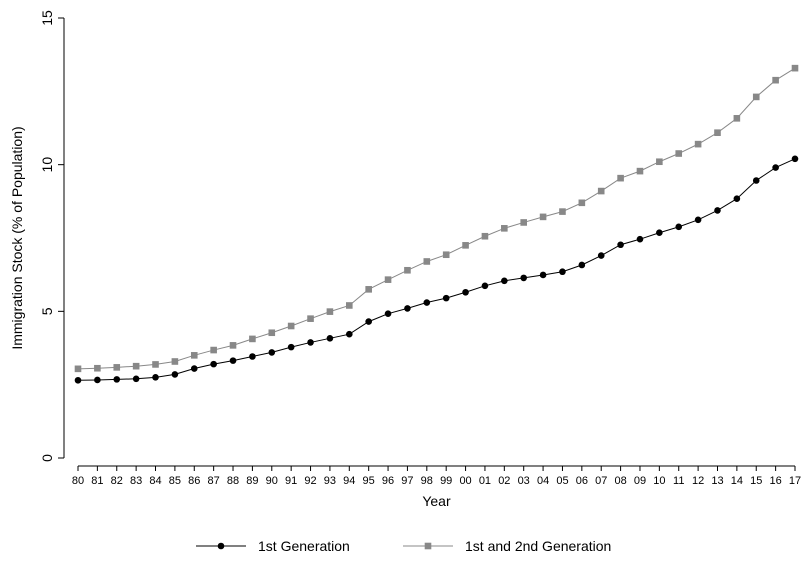 The width and height of the screenshot is (803, 562). Describe the element at coordinates (47, 18) in the screenshot. I see `y-tick-label: 15` at that location.